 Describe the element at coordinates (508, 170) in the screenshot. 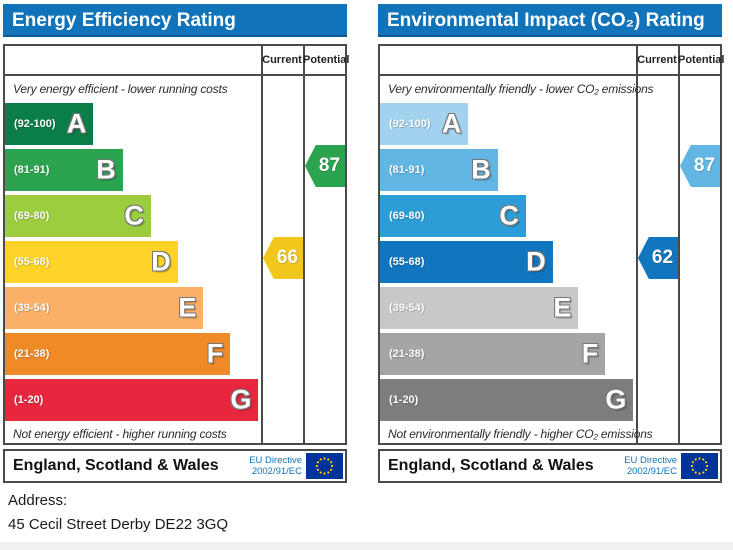

I see `band-b: (81-91) B` at that location.